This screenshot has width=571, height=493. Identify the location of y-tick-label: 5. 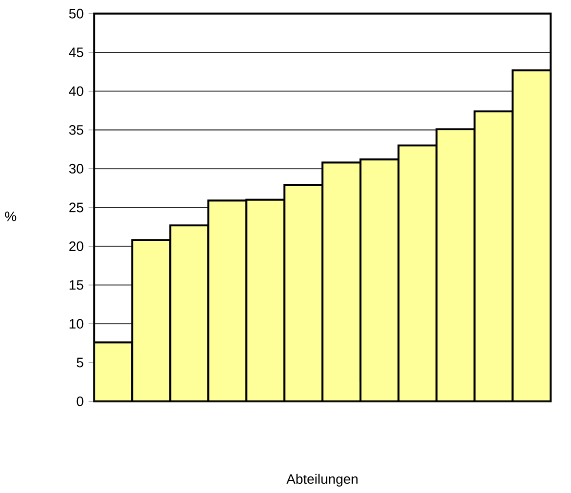
(80, 363).